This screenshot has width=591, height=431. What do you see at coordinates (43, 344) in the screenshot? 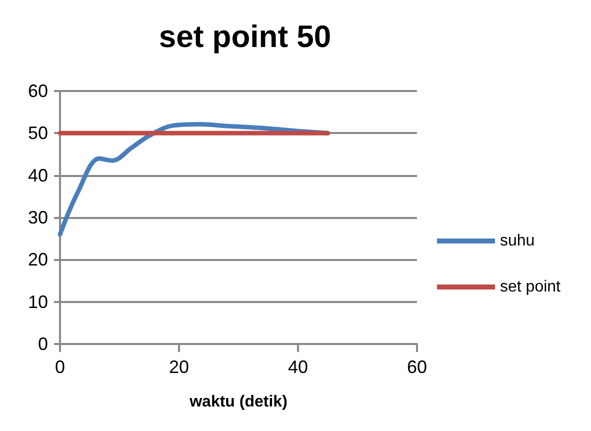
I see `y-tick-label: 0` at bounding box center [43, 344].